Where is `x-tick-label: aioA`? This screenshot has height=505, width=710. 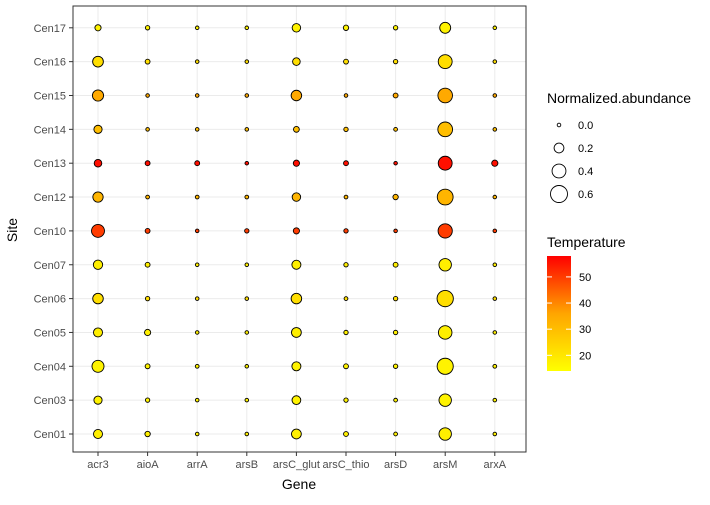 x-tick-label: aioA is located at coordinates (148, 465).